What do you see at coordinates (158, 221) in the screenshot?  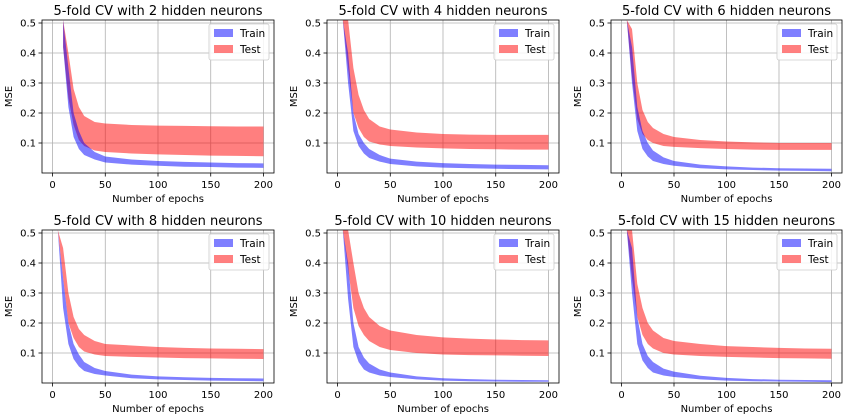 I see `chart-title: 5-fold CV with 8 hidden neurons` at bounding box center [158, 221].